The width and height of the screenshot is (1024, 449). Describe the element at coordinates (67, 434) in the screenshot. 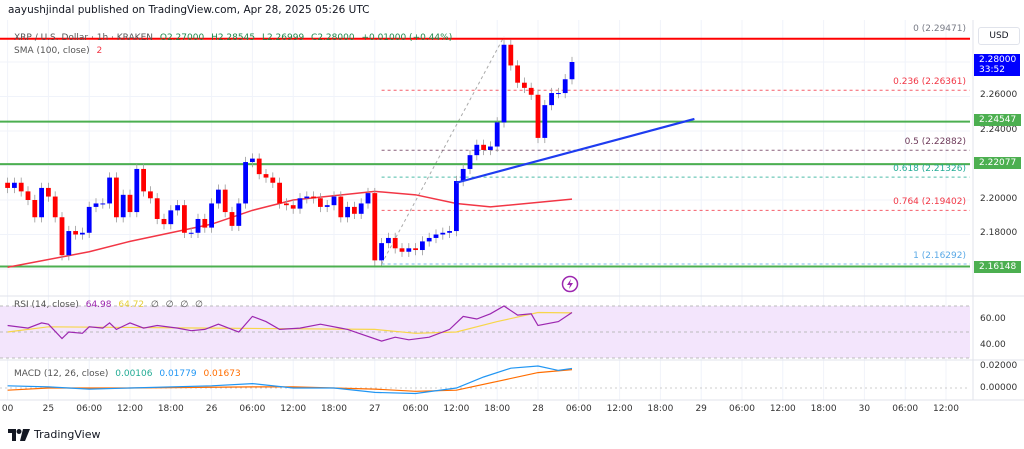

I see `brand-name: TradingView` at that location.